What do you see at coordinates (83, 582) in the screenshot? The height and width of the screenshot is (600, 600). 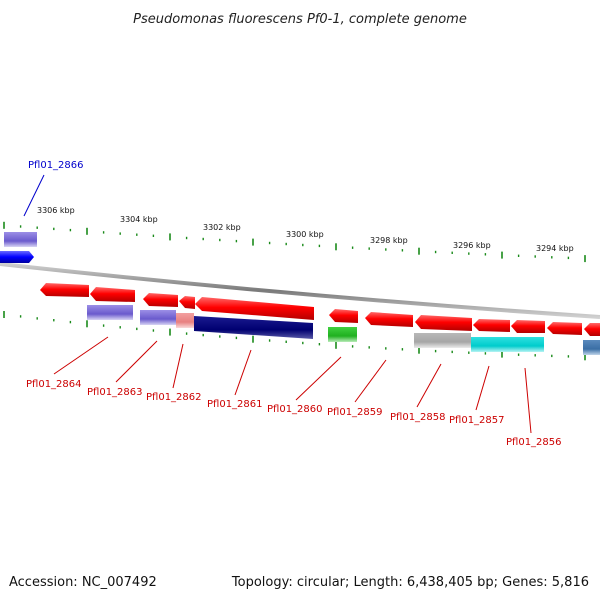 I see `accession-text: Accession: NC_007492` at bounding box center [83, 582].